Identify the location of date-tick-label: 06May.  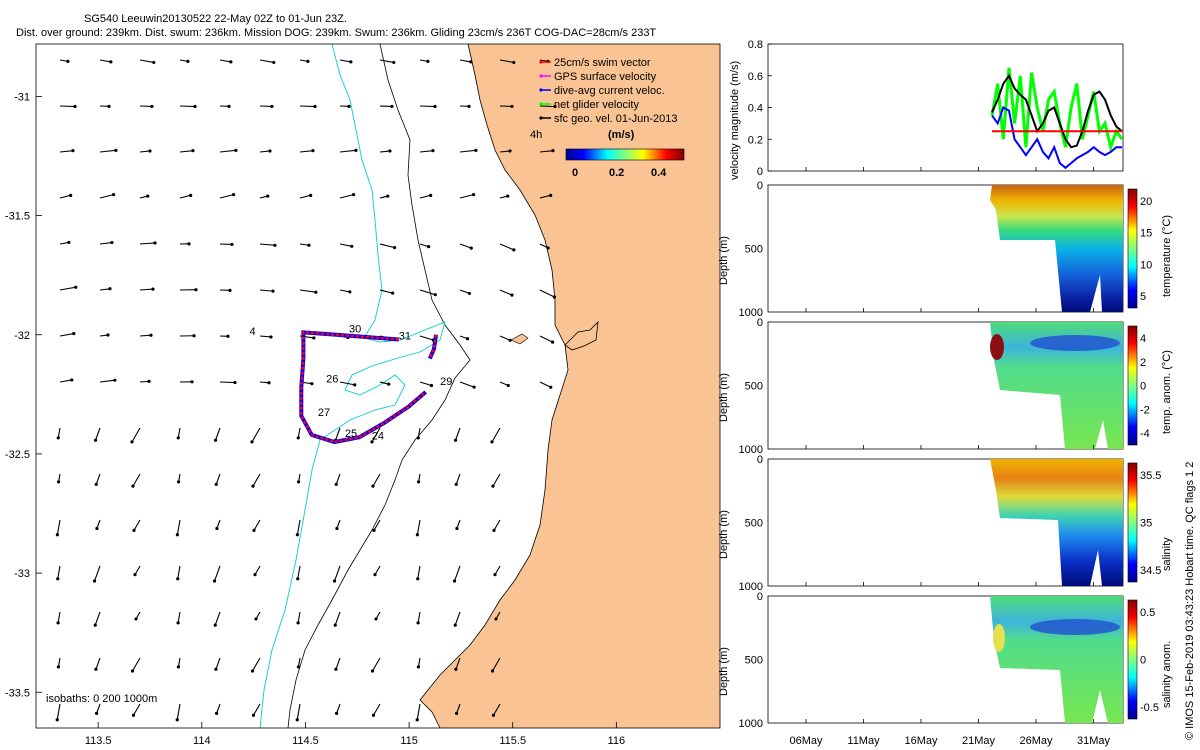
(806, 741).